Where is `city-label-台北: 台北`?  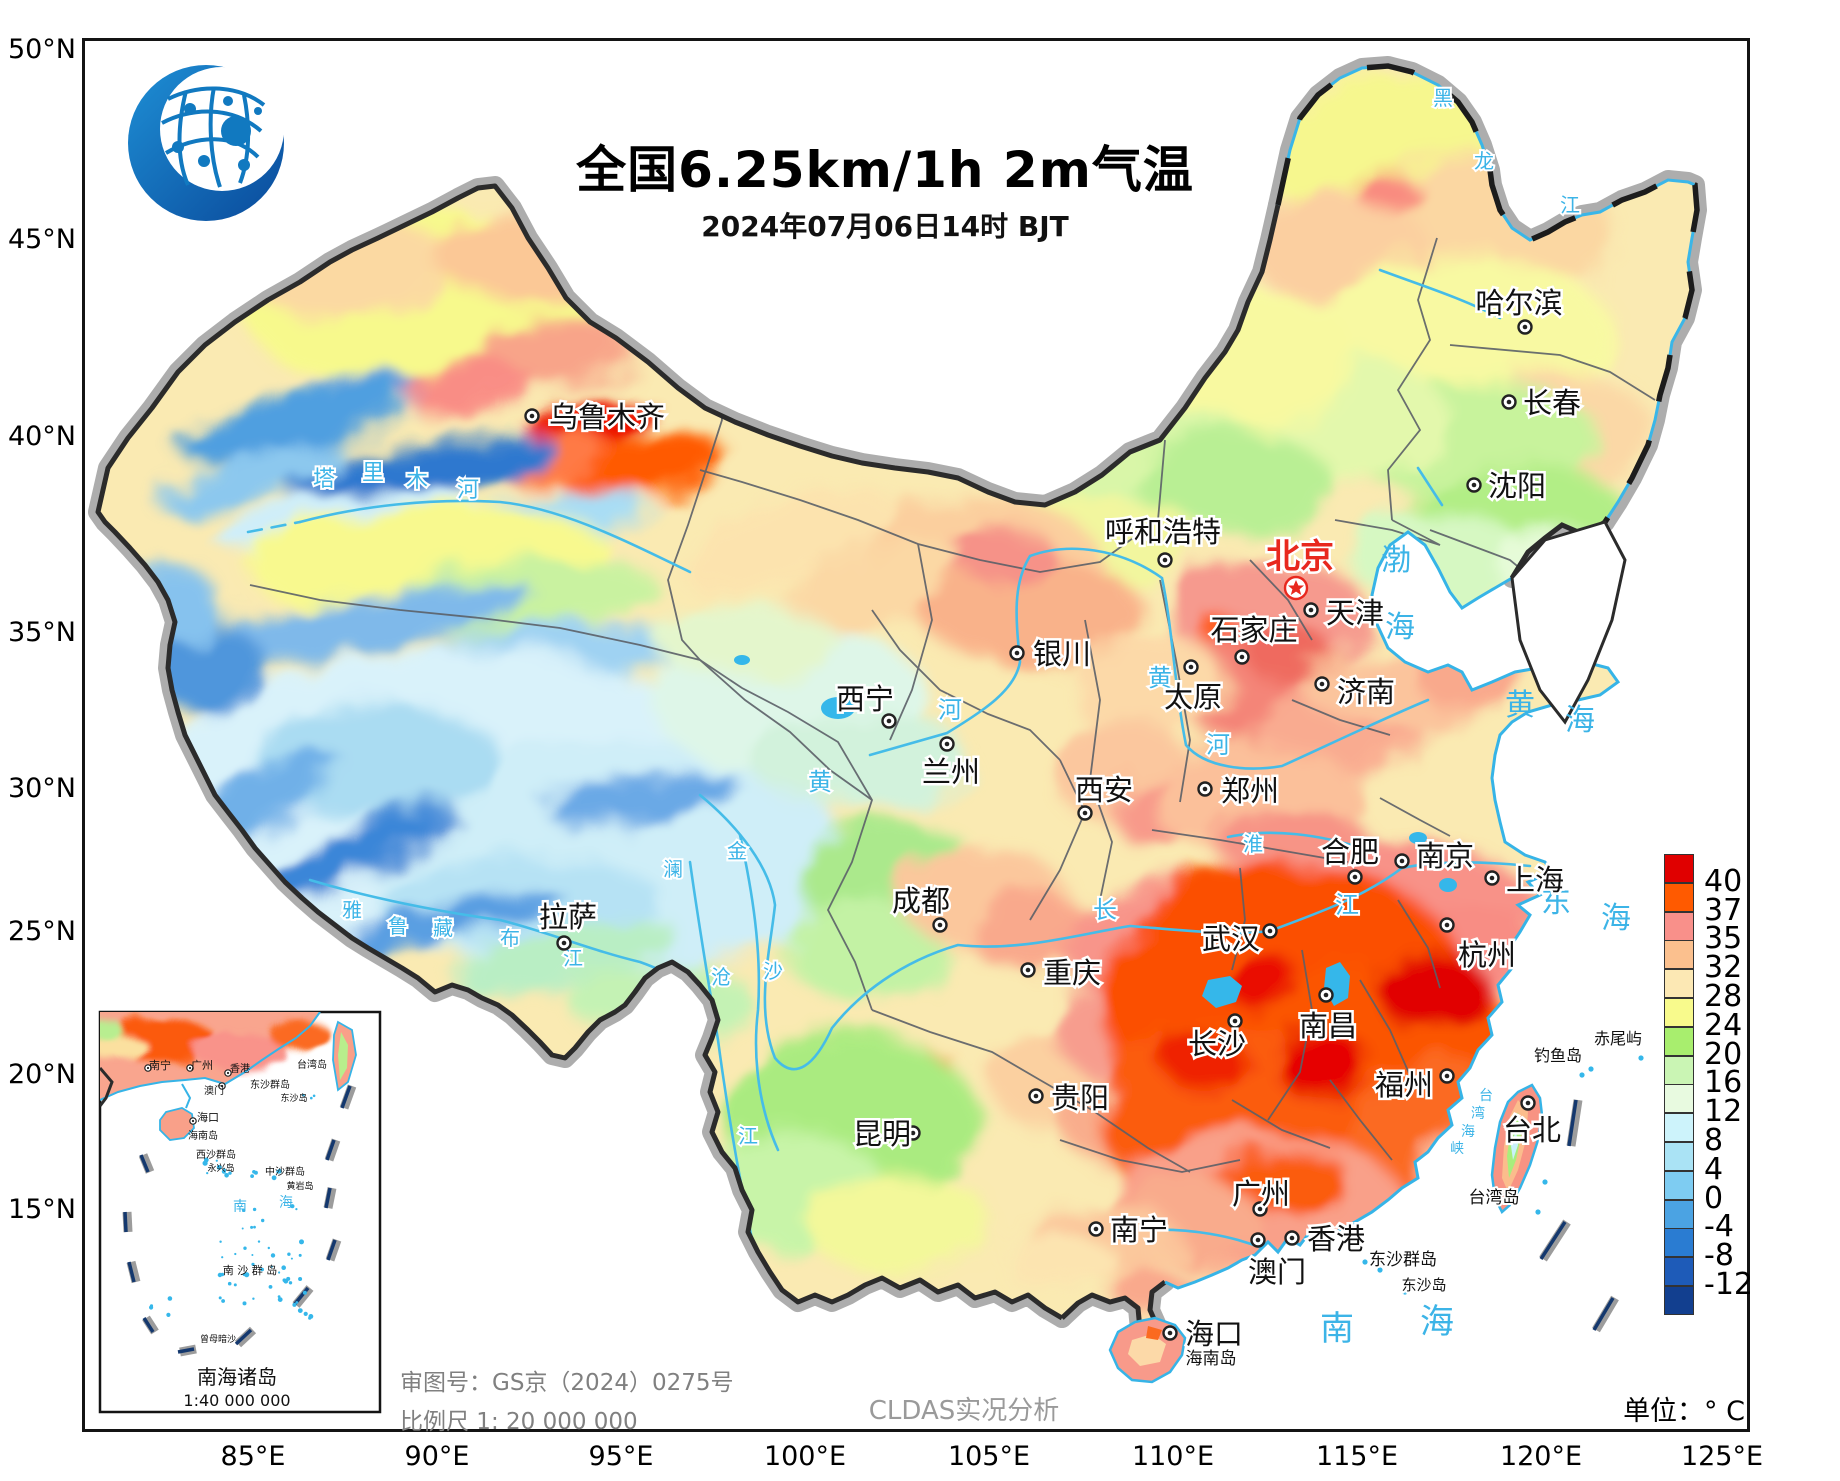 city-label-台北: 台北 is located at coordinates (1532, 1130).